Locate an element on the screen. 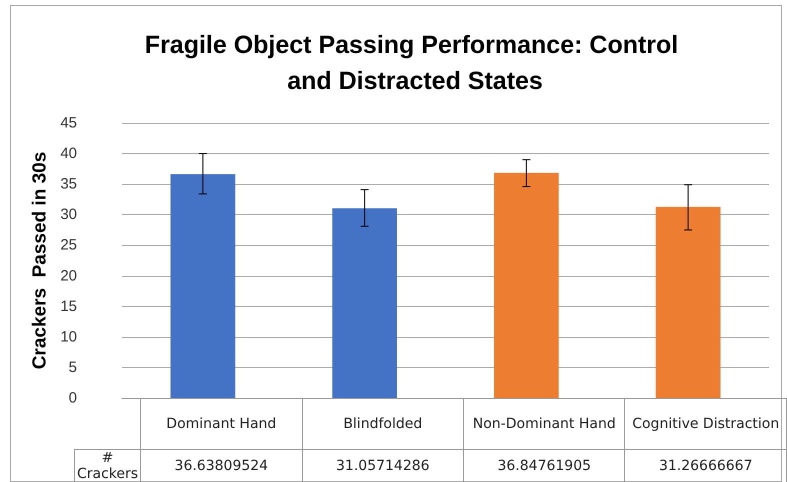  y-tick-label: 45 is located at coordinates (68, 123).